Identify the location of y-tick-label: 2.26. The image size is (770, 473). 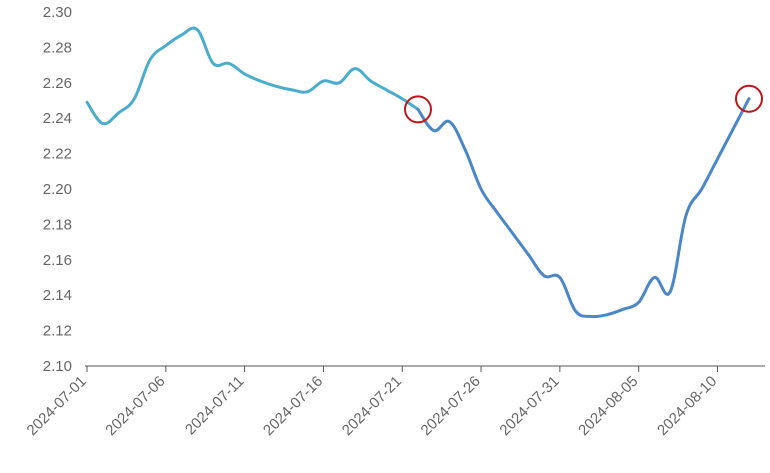
(57, 83).